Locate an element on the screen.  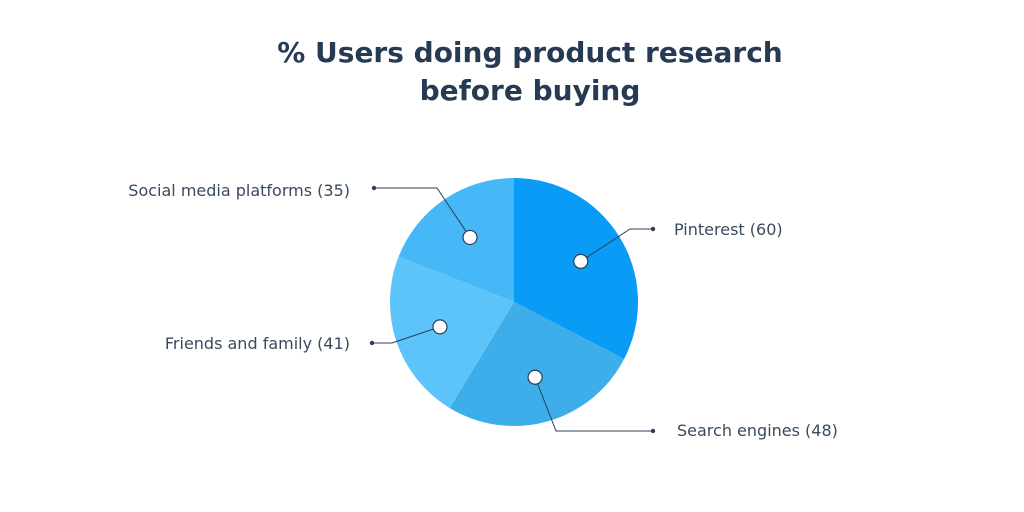
slice-marker-pinterest is located at coordinates (581, 261).